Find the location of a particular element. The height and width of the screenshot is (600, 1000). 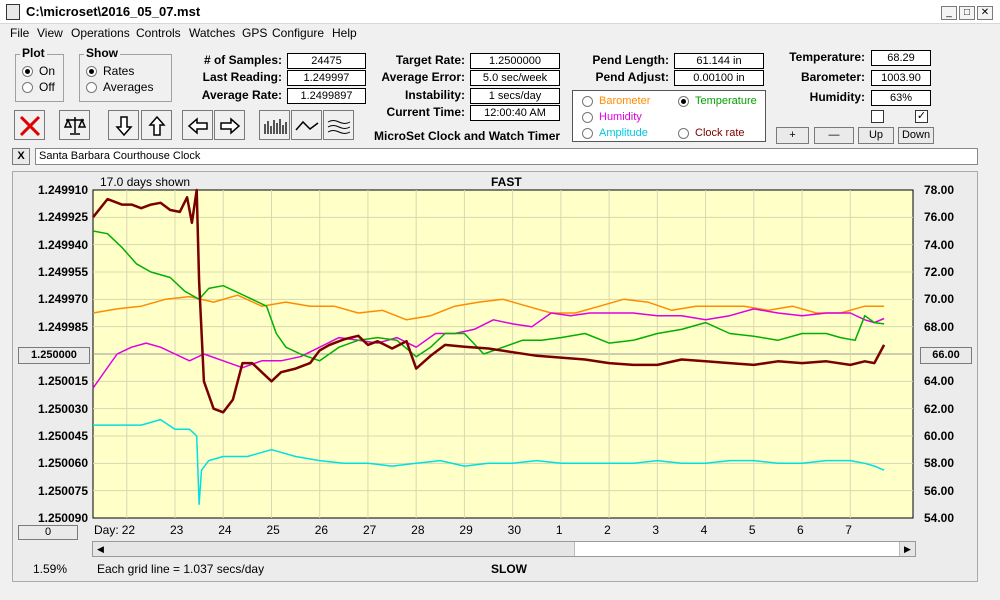

y-left-tick-label: 1.250045 is located at coordinates (62, 436).